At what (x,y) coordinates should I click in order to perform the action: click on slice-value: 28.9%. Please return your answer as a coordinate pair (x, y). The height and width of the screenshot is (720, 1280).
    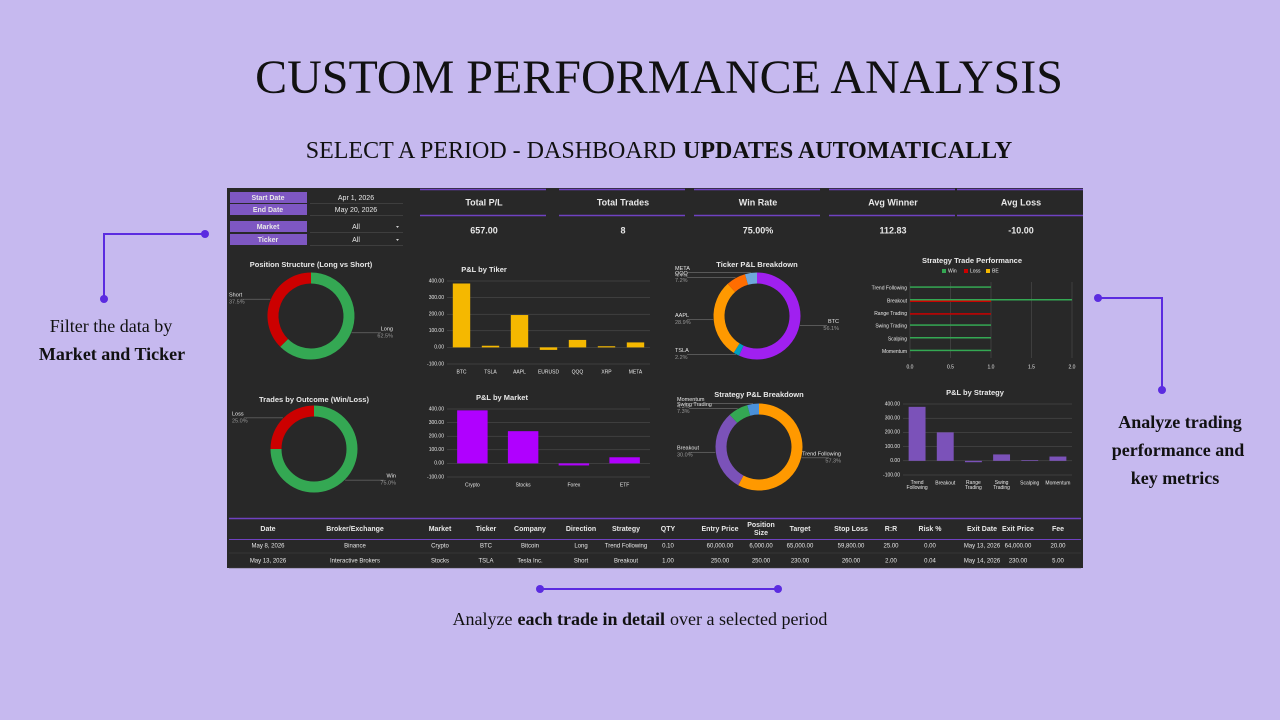
    Looking at the image, I should click on (683, 323).